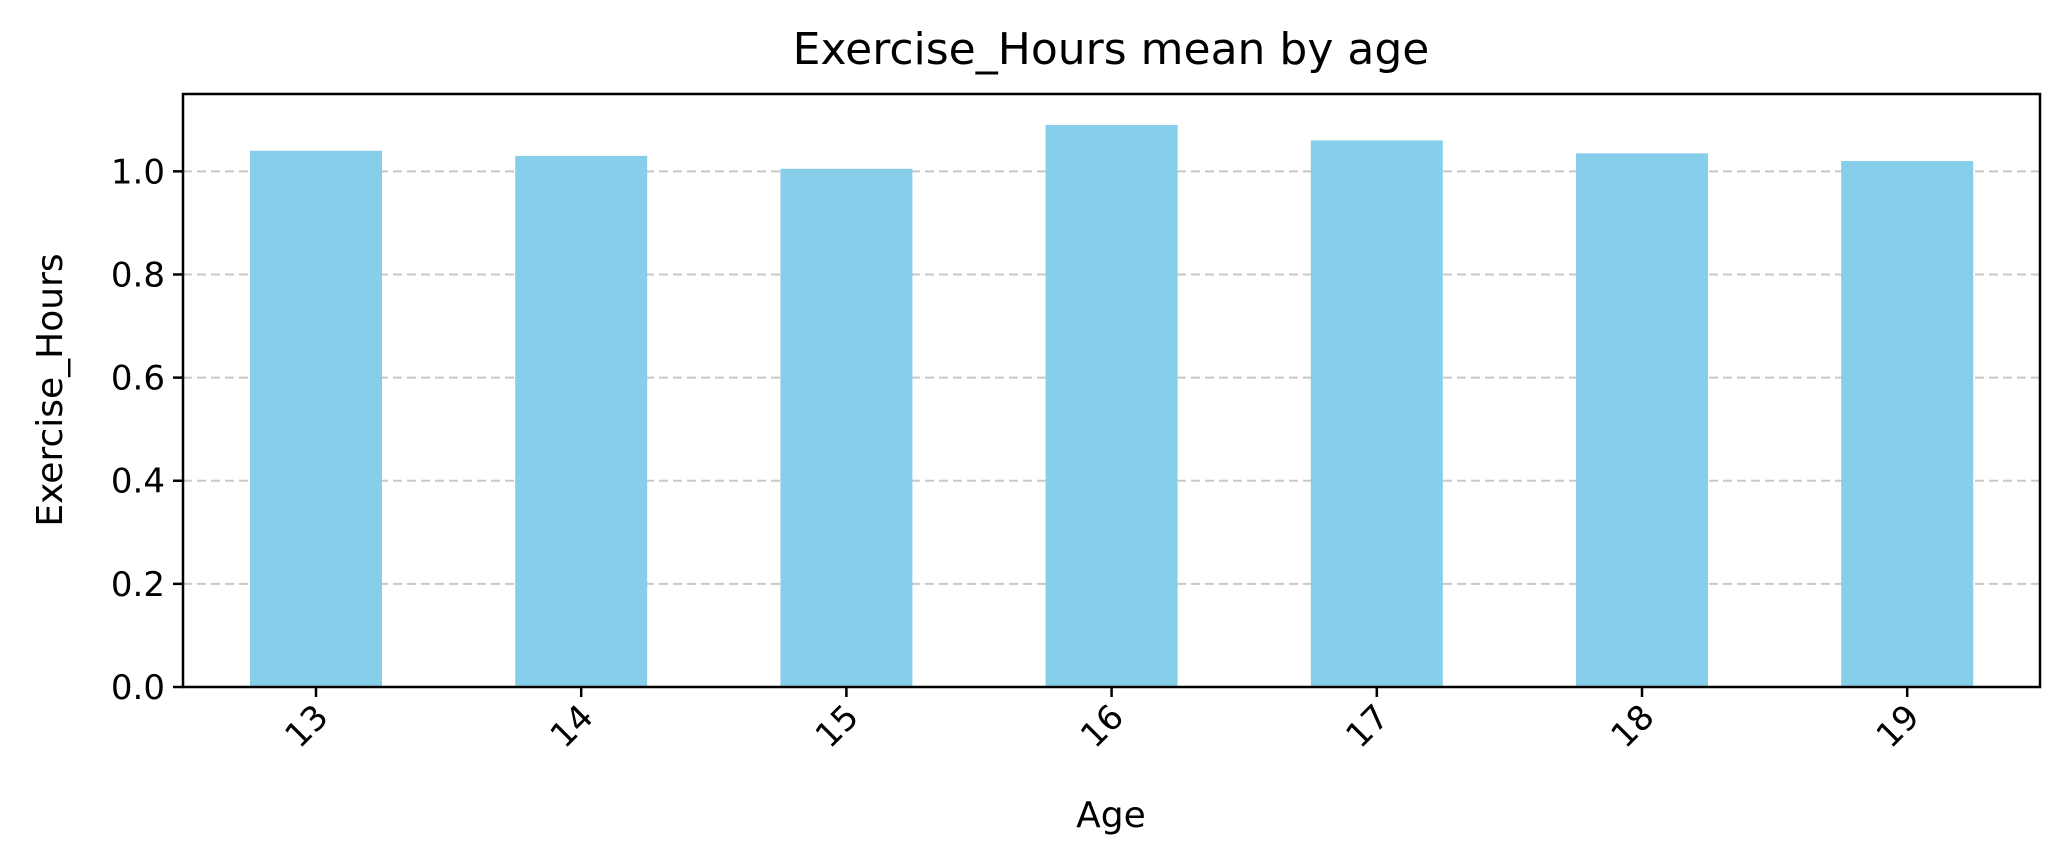 This screenshot has height=868, width=2068. What do you see at coordinates (837, 726) in the screenshot?
I see `x-tick-label: 15` at bounding box center [837, 726].